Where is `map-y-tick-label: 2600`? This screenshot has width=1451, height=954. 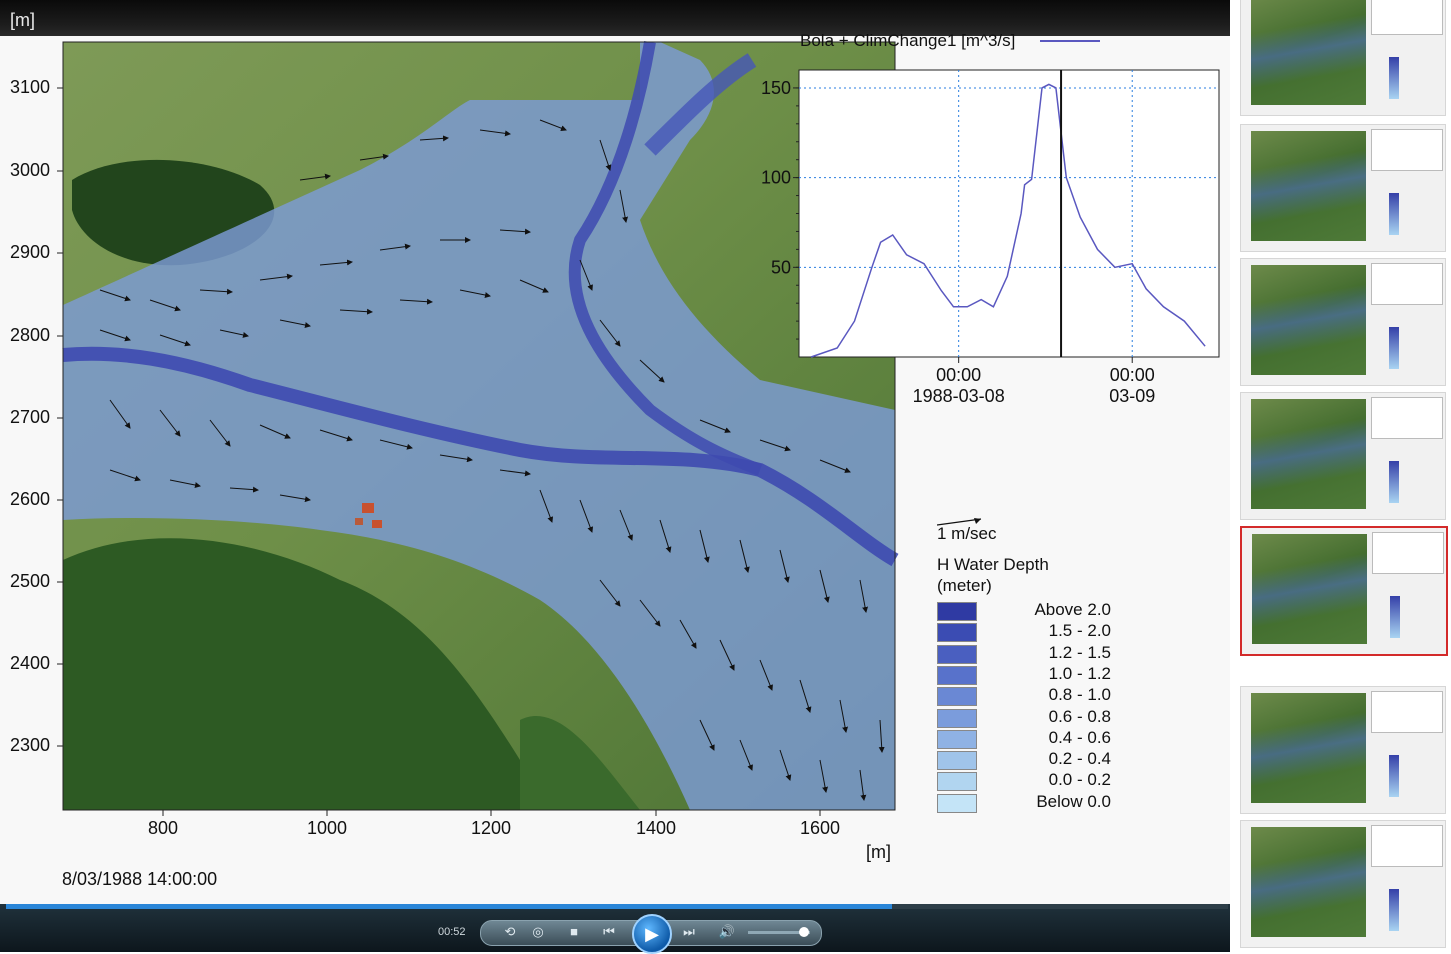 map-y-tick-label: 2600 is located at coordinates (30, 499).